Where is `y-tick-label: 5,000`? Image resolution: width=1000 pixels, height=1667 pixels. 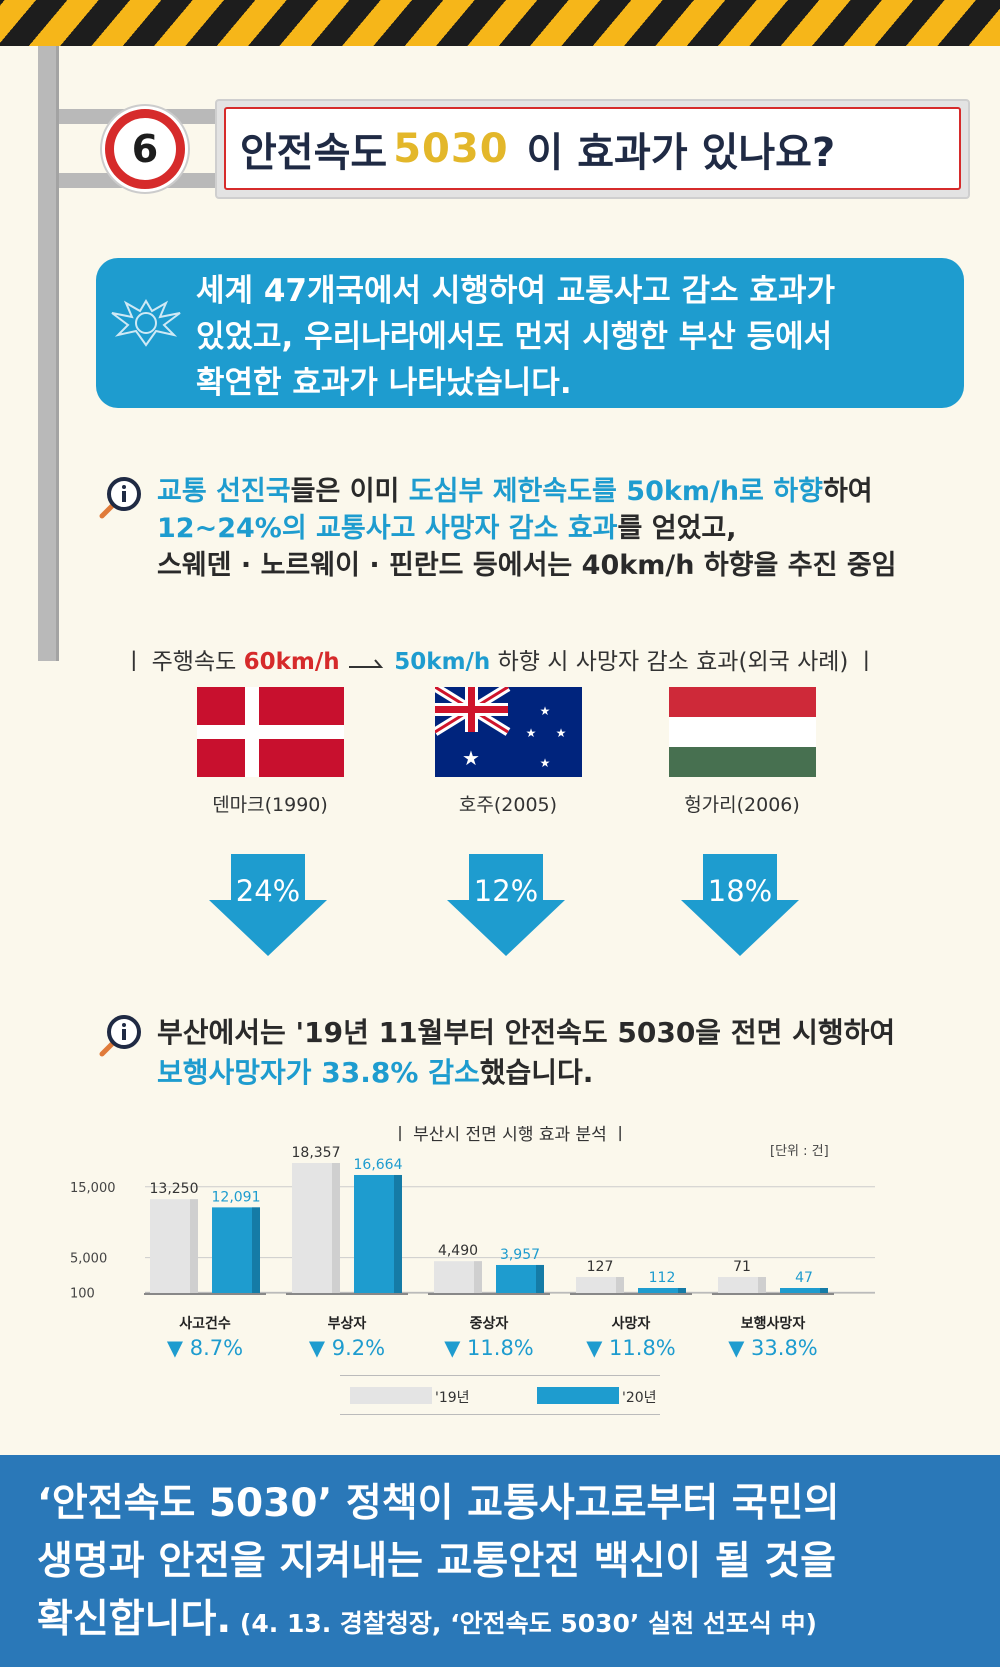
y-tick-label: 5,000 is located at coordinates (88, 1259).